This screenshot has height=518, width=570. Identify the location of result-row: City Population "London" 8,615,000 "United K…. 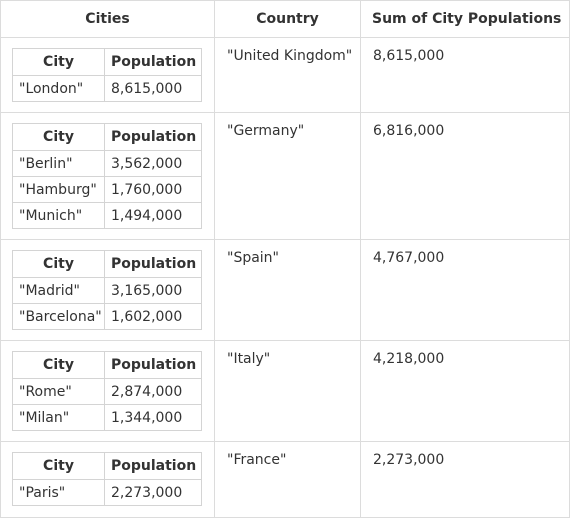
(285, 75).